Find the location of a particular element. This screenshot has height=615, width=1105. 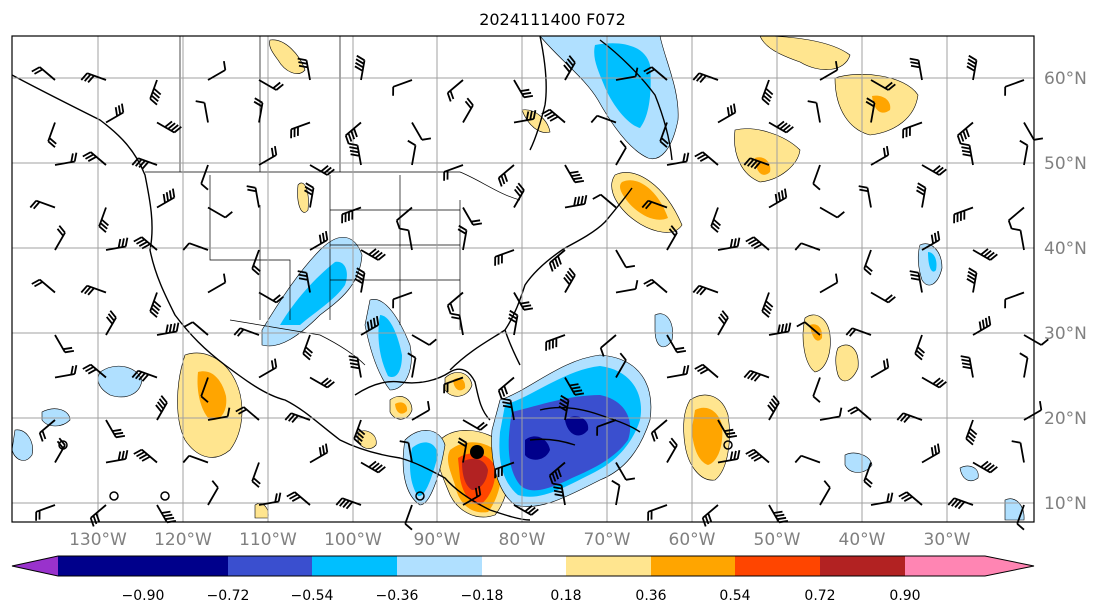

latitude-labels: 60°N 50°N 40°N 30°N 20°N 10°N is located at coordinates (1065, 291).